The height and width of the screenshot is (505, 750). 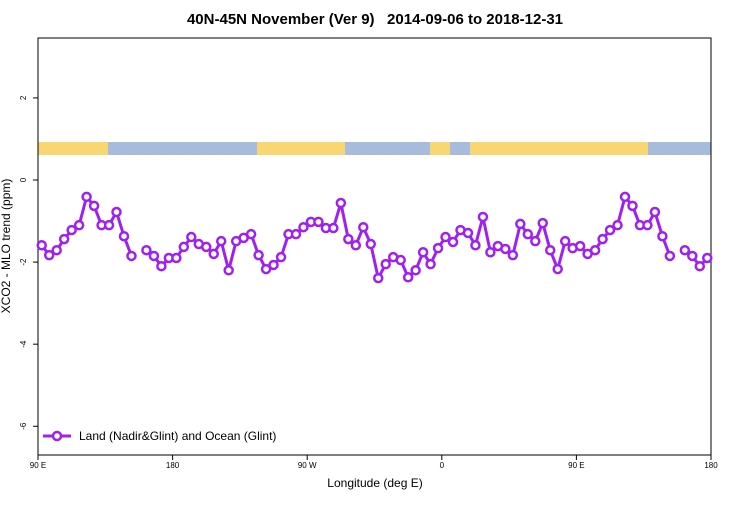 What do you see at coordinates (23, 179) in the screenshot?
I see `y-tick-label: 0` at bounding box center [23, 179].